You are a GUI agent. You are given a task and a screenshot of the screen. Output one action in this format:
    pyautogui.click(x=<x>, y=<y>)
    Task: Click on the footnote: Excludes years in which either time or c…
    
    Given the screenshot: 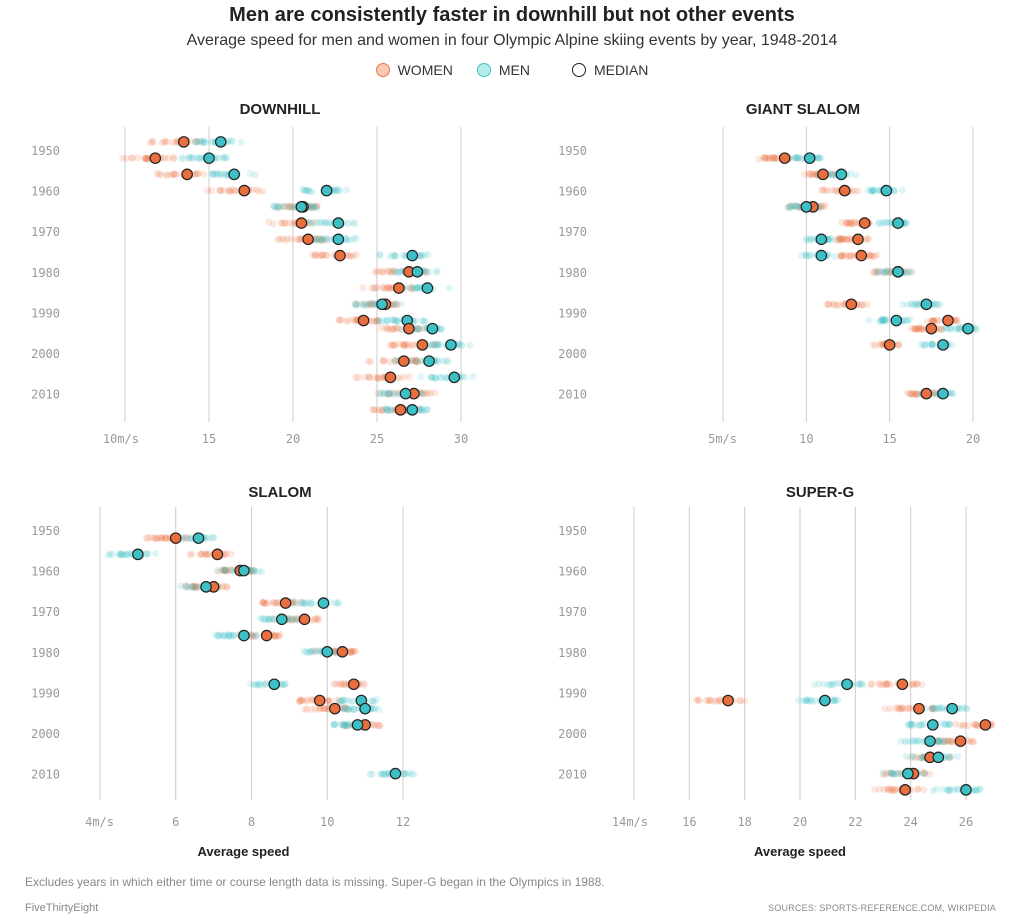 What is the action you would take?
    pyautogui.click(x=315, y=882)
    